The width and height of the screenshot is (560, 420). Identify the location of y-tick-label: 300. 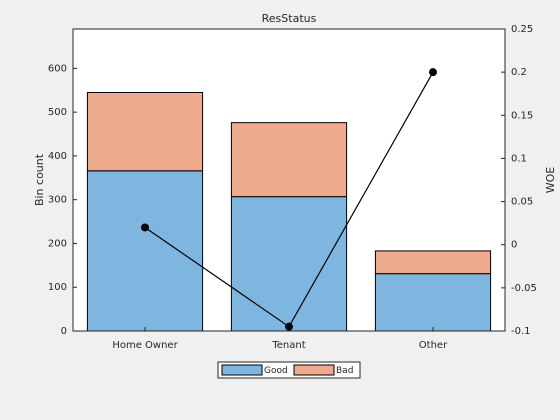
(57, 200).